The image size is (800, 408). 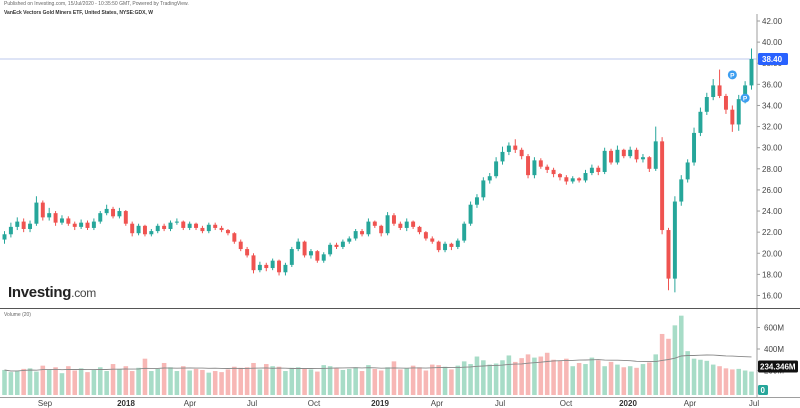 What do you see at coordinates (45, 403) in the screenshot?
I see `time-tick-label: Sep` at bounding box center [45, 403].